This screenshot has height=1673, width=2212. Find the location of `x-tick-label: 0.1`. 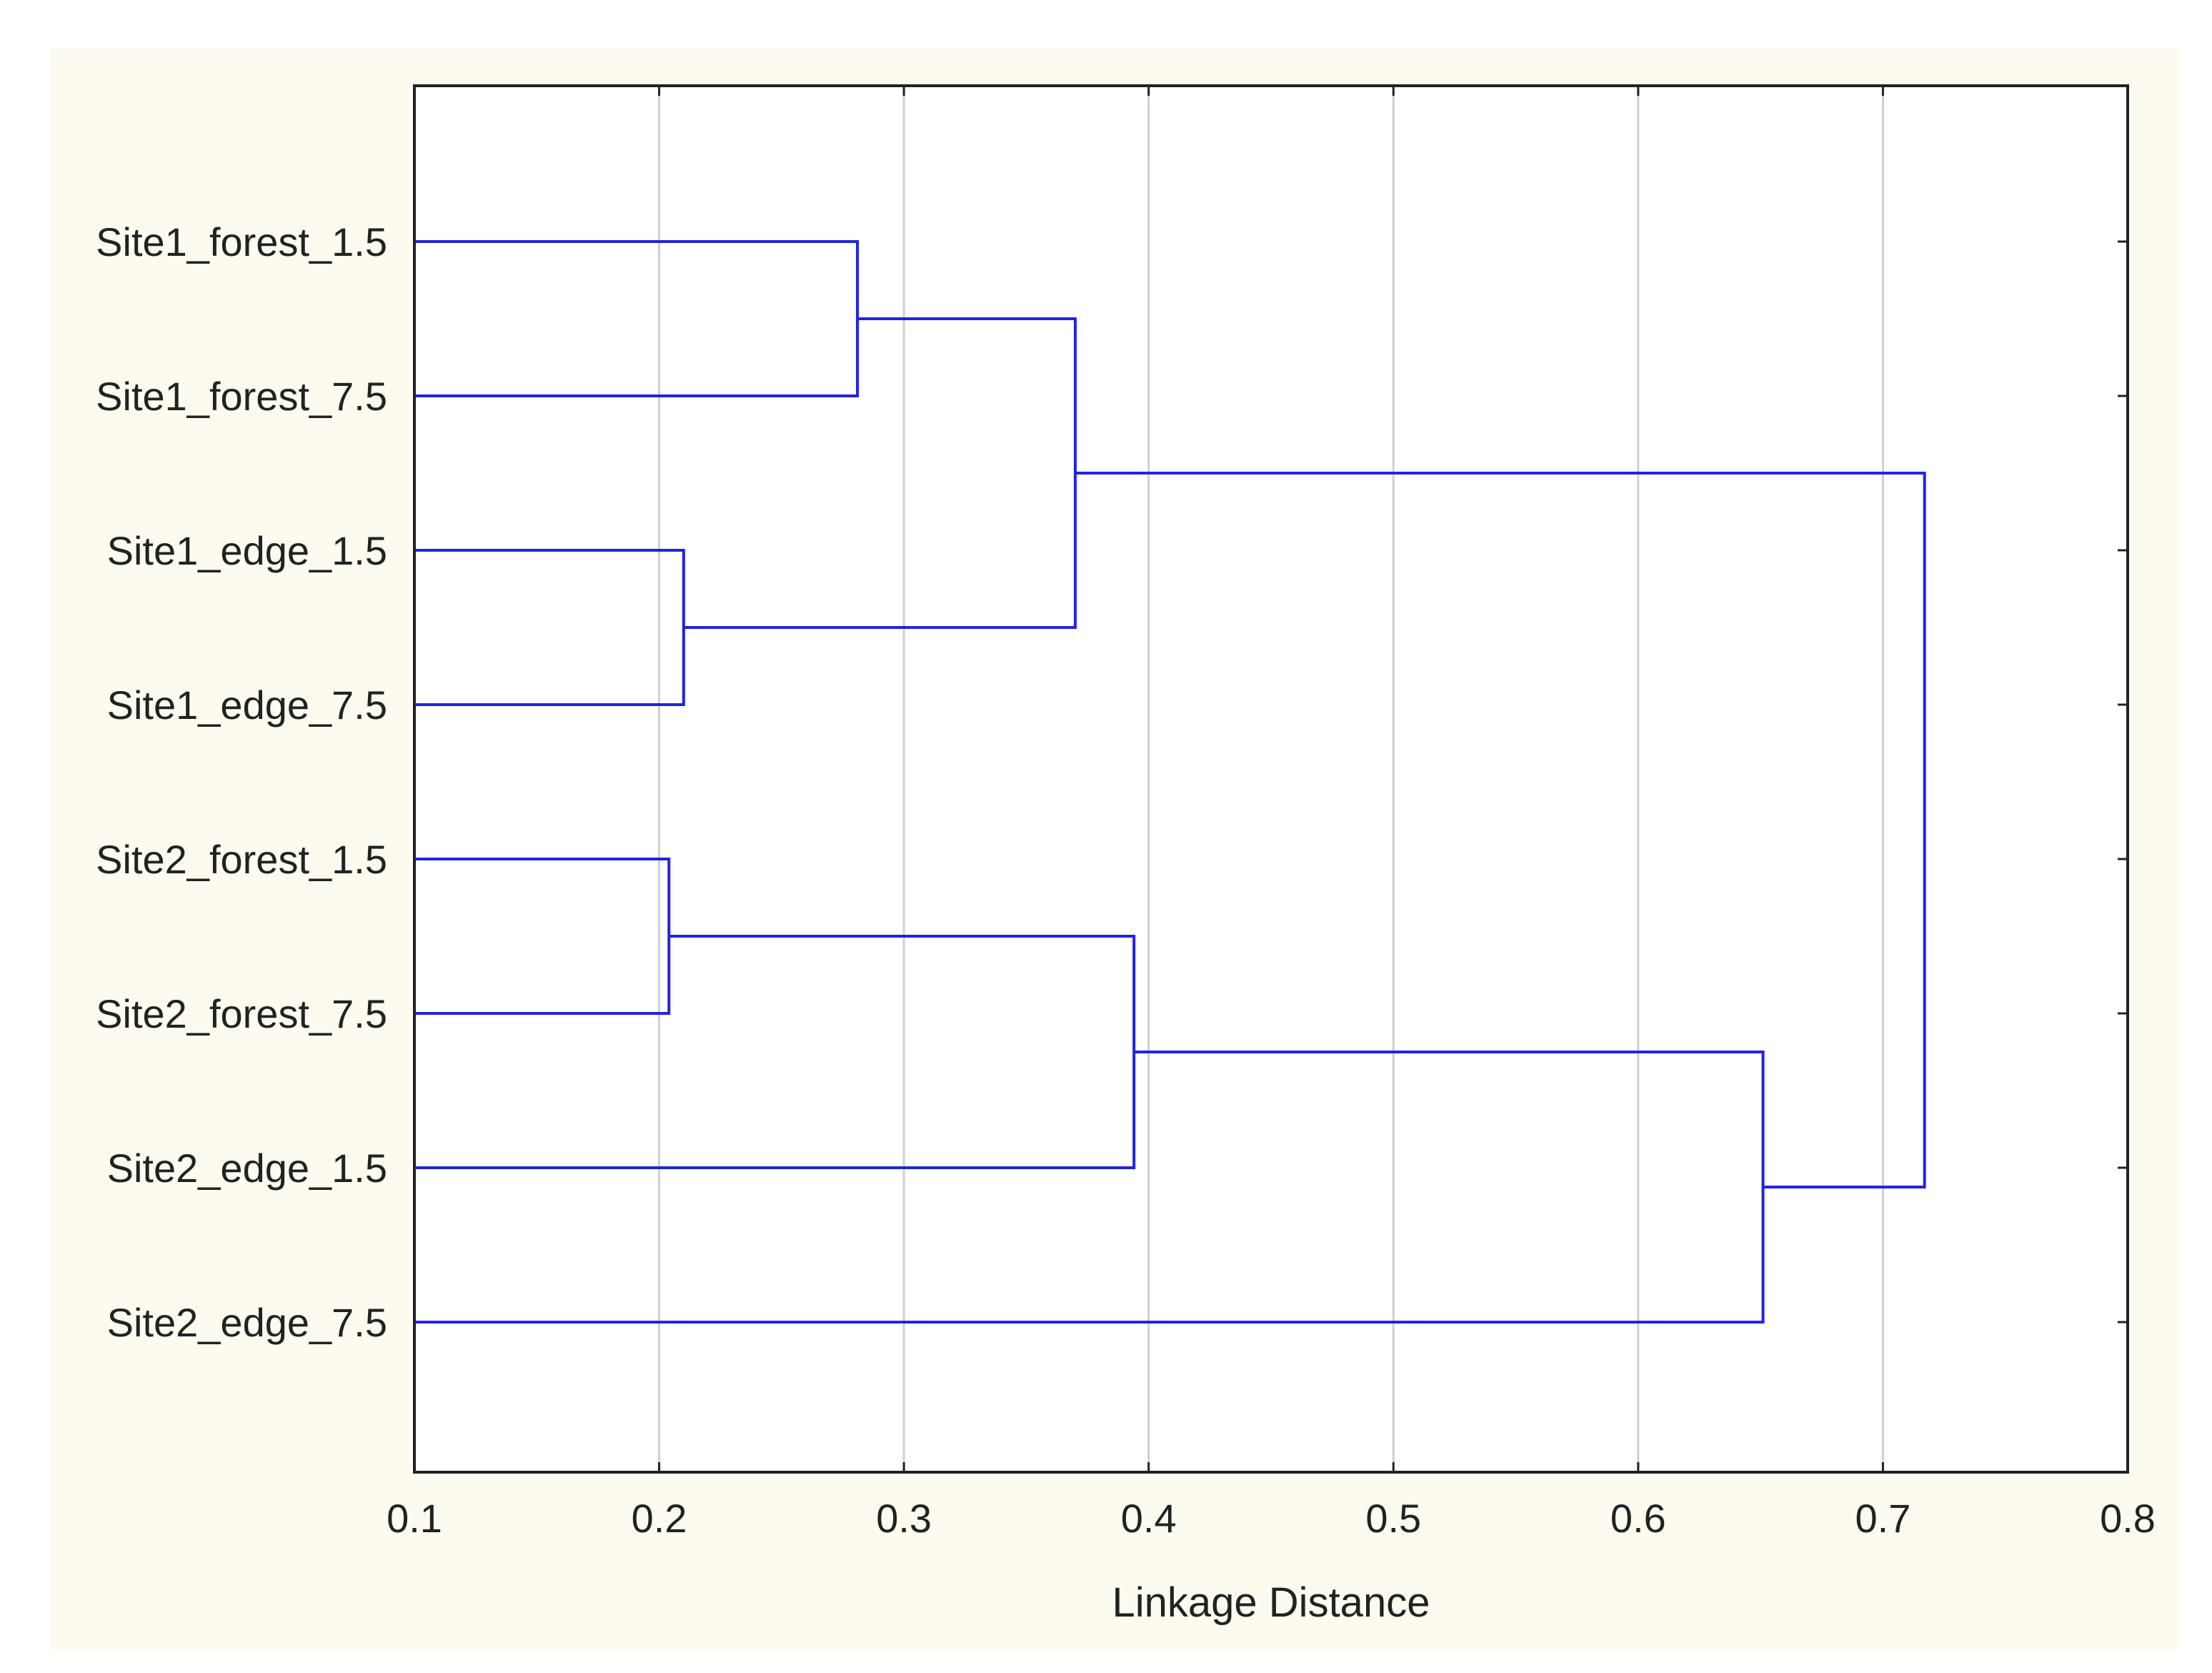

x-tick-label: 0.1 is located at coordinates (415, 1518).